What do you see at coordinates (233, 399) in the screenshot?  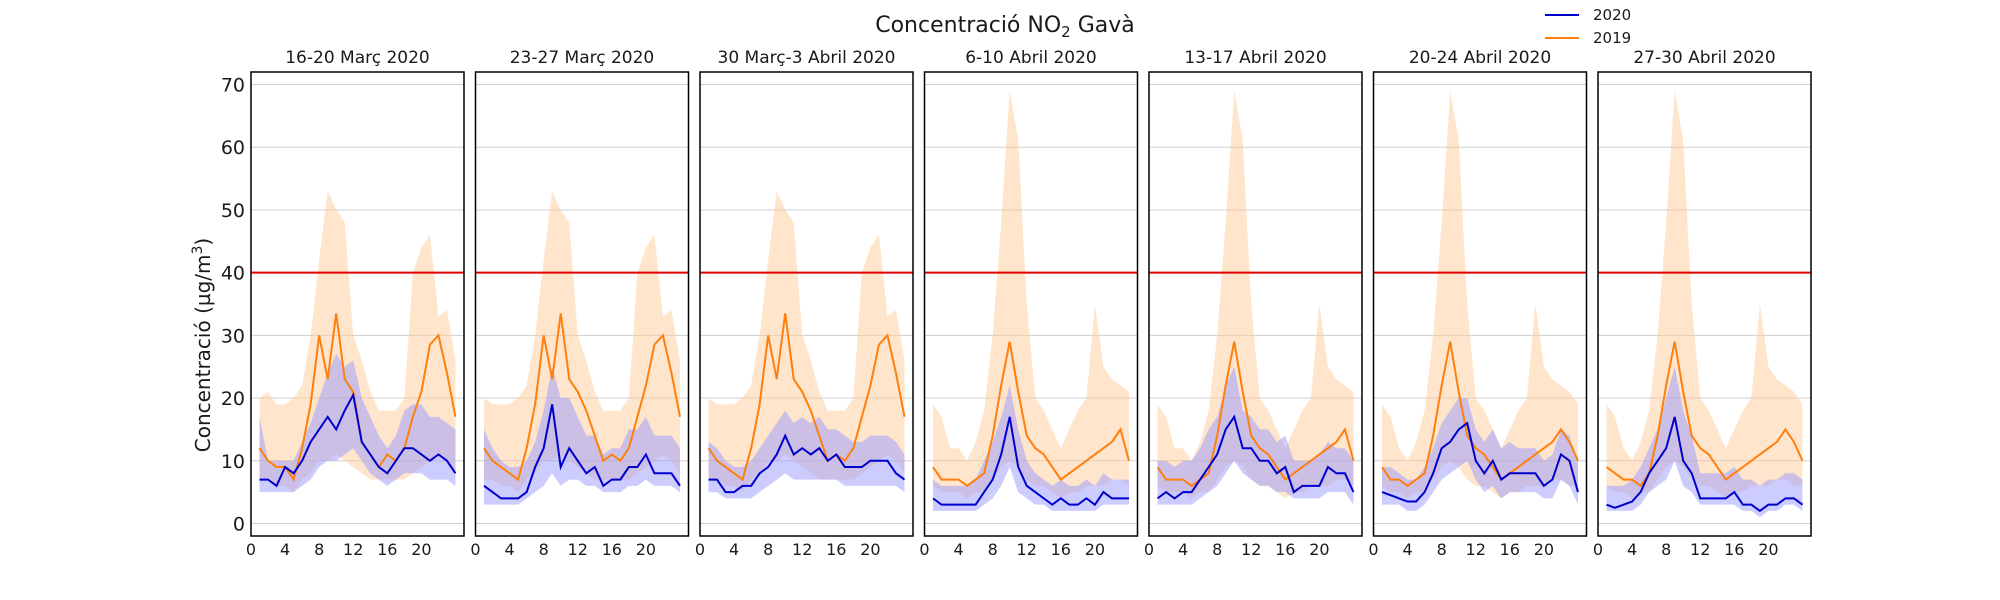 I see `y-tick-label: 20` at bounding box center [233, 399].